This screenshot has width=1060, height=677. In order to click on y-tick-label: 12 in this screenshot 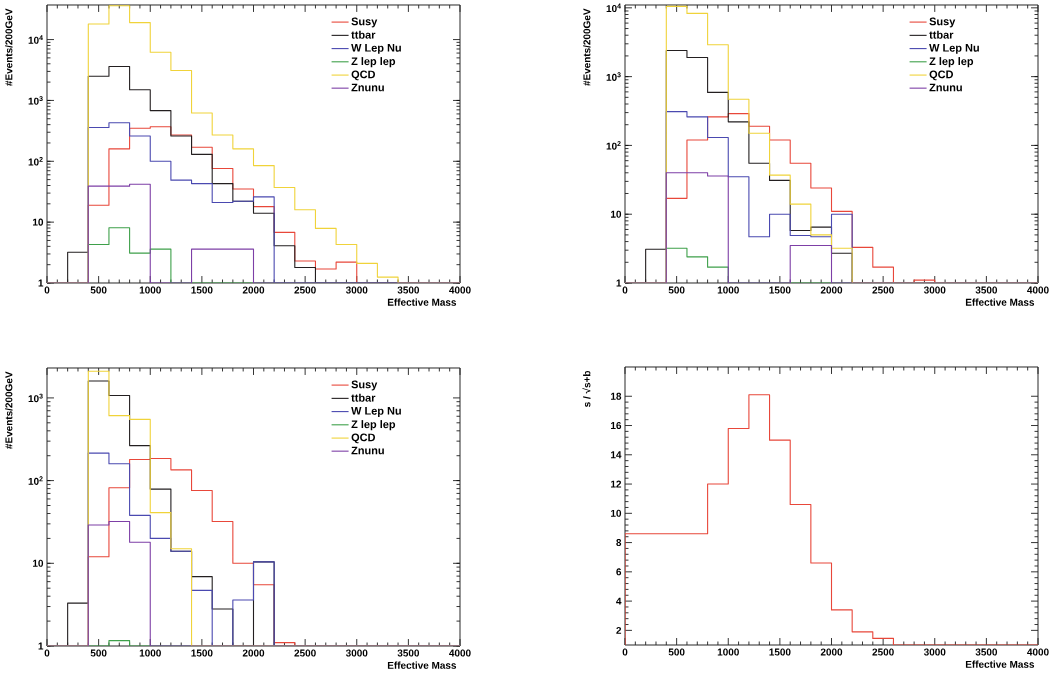, I will do `click(616, 484)`.